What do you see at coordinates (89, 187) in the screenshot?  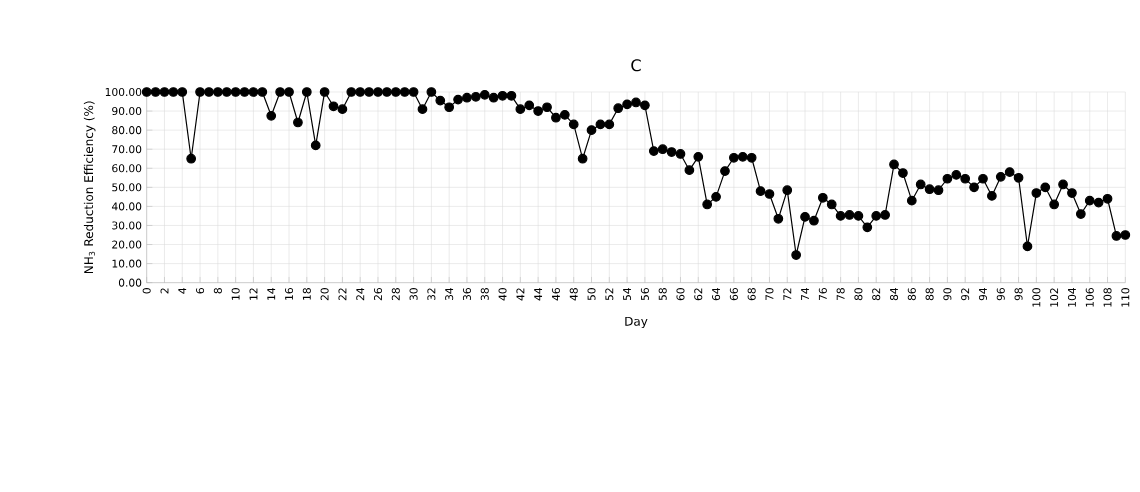 I see `y-axis-title: NH$_{3}$ Reduction Efficiency (%)` at bounding box center [89, 187].